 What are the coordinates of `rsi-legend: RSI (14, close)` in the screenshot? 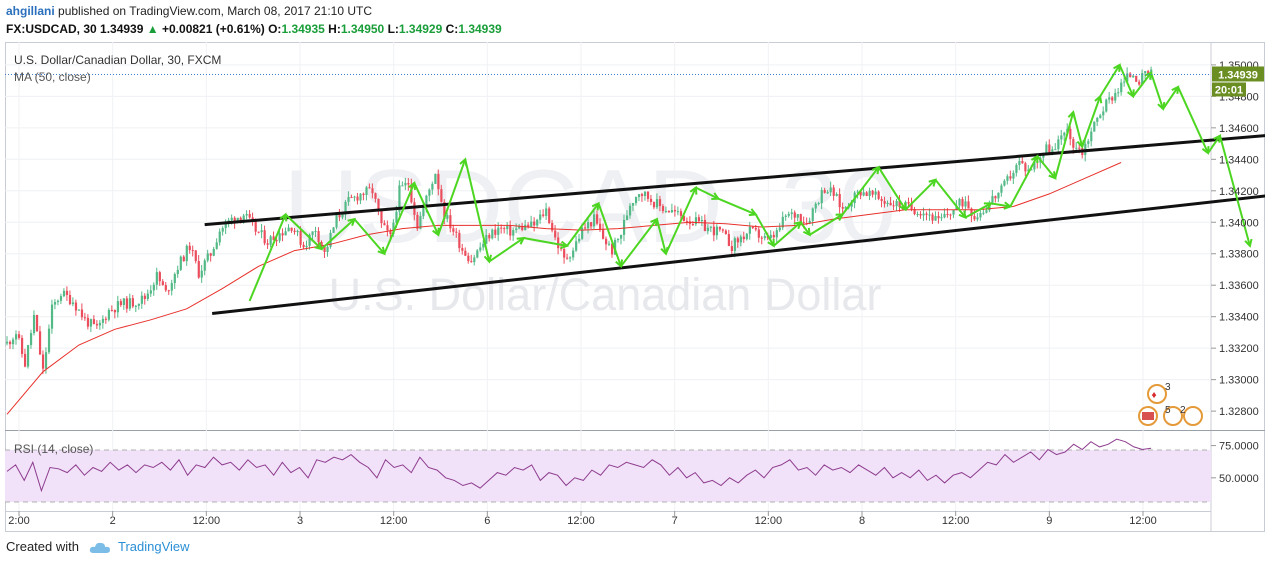 It's located at (53, 449).